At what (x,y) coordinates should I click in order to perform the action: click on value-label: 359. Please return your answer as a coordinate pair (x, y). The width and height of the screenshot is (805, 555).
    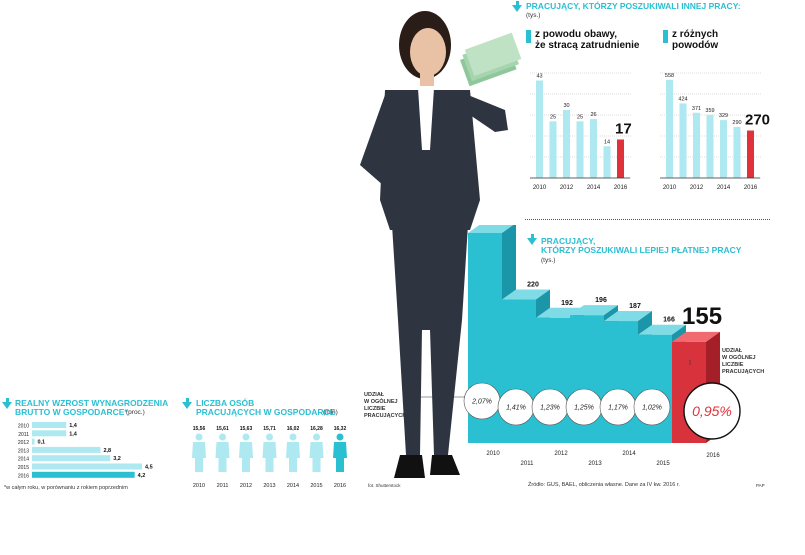
    Looking at the image, I should click on (709, 111).